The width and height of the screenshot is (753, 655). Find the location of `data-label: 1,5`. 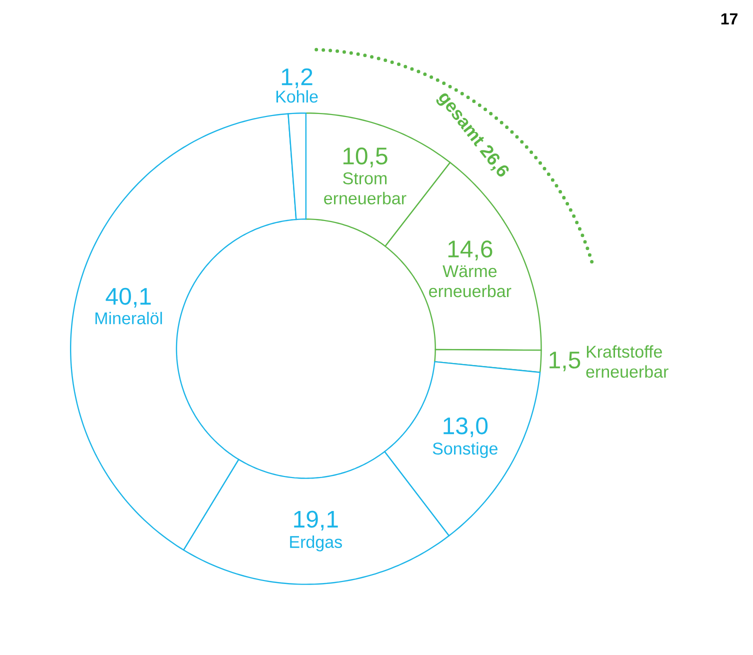

data-label: 1,5 is located at coordinates (565, 362).